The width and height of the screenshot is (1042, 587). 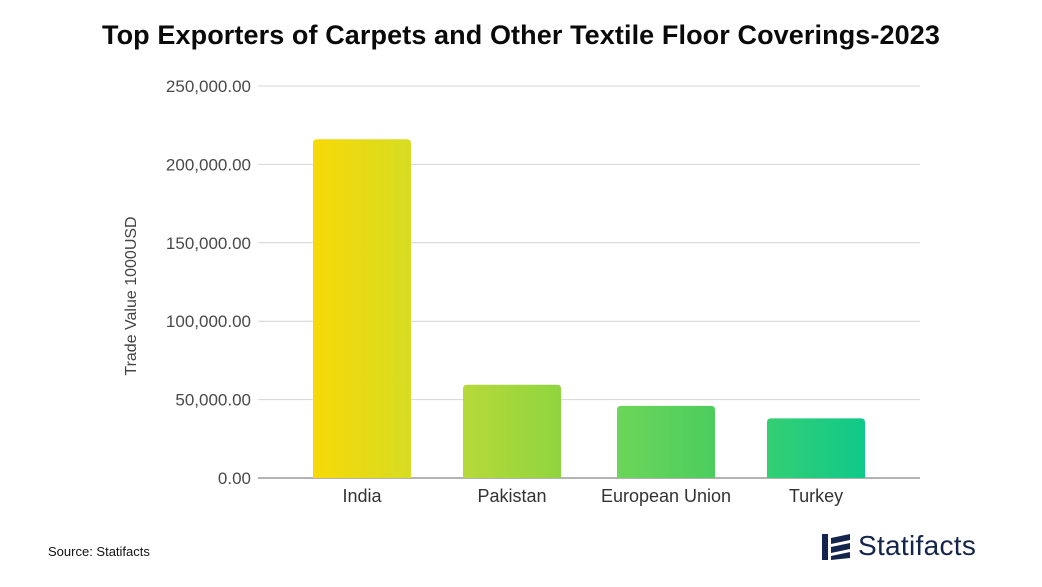 I want to click on x-tick-label: India, so click(x=362, y=496).